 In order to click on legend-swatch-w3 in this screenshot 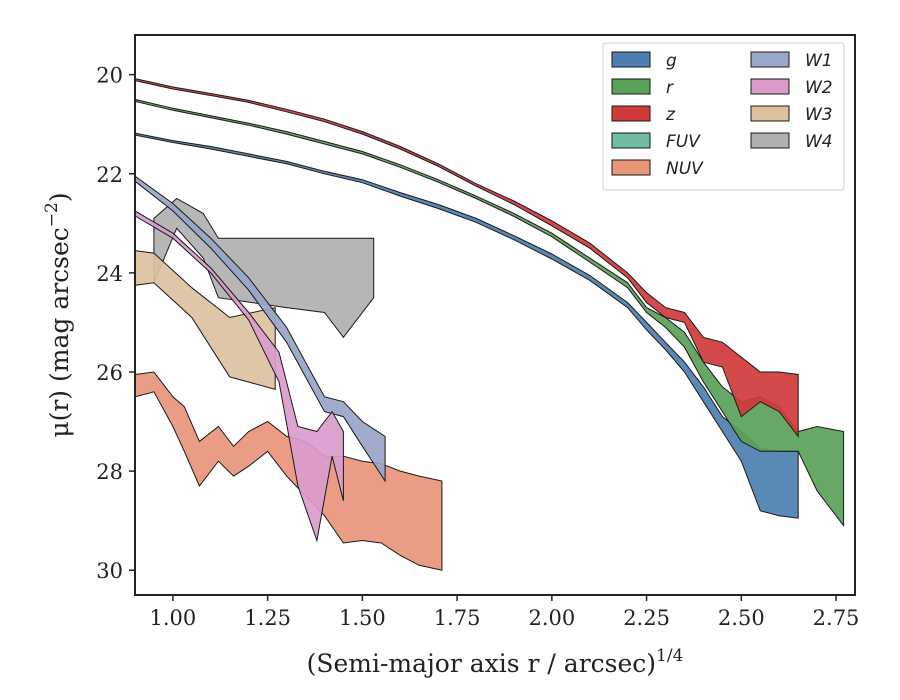, I will do `click(770, 113)`.